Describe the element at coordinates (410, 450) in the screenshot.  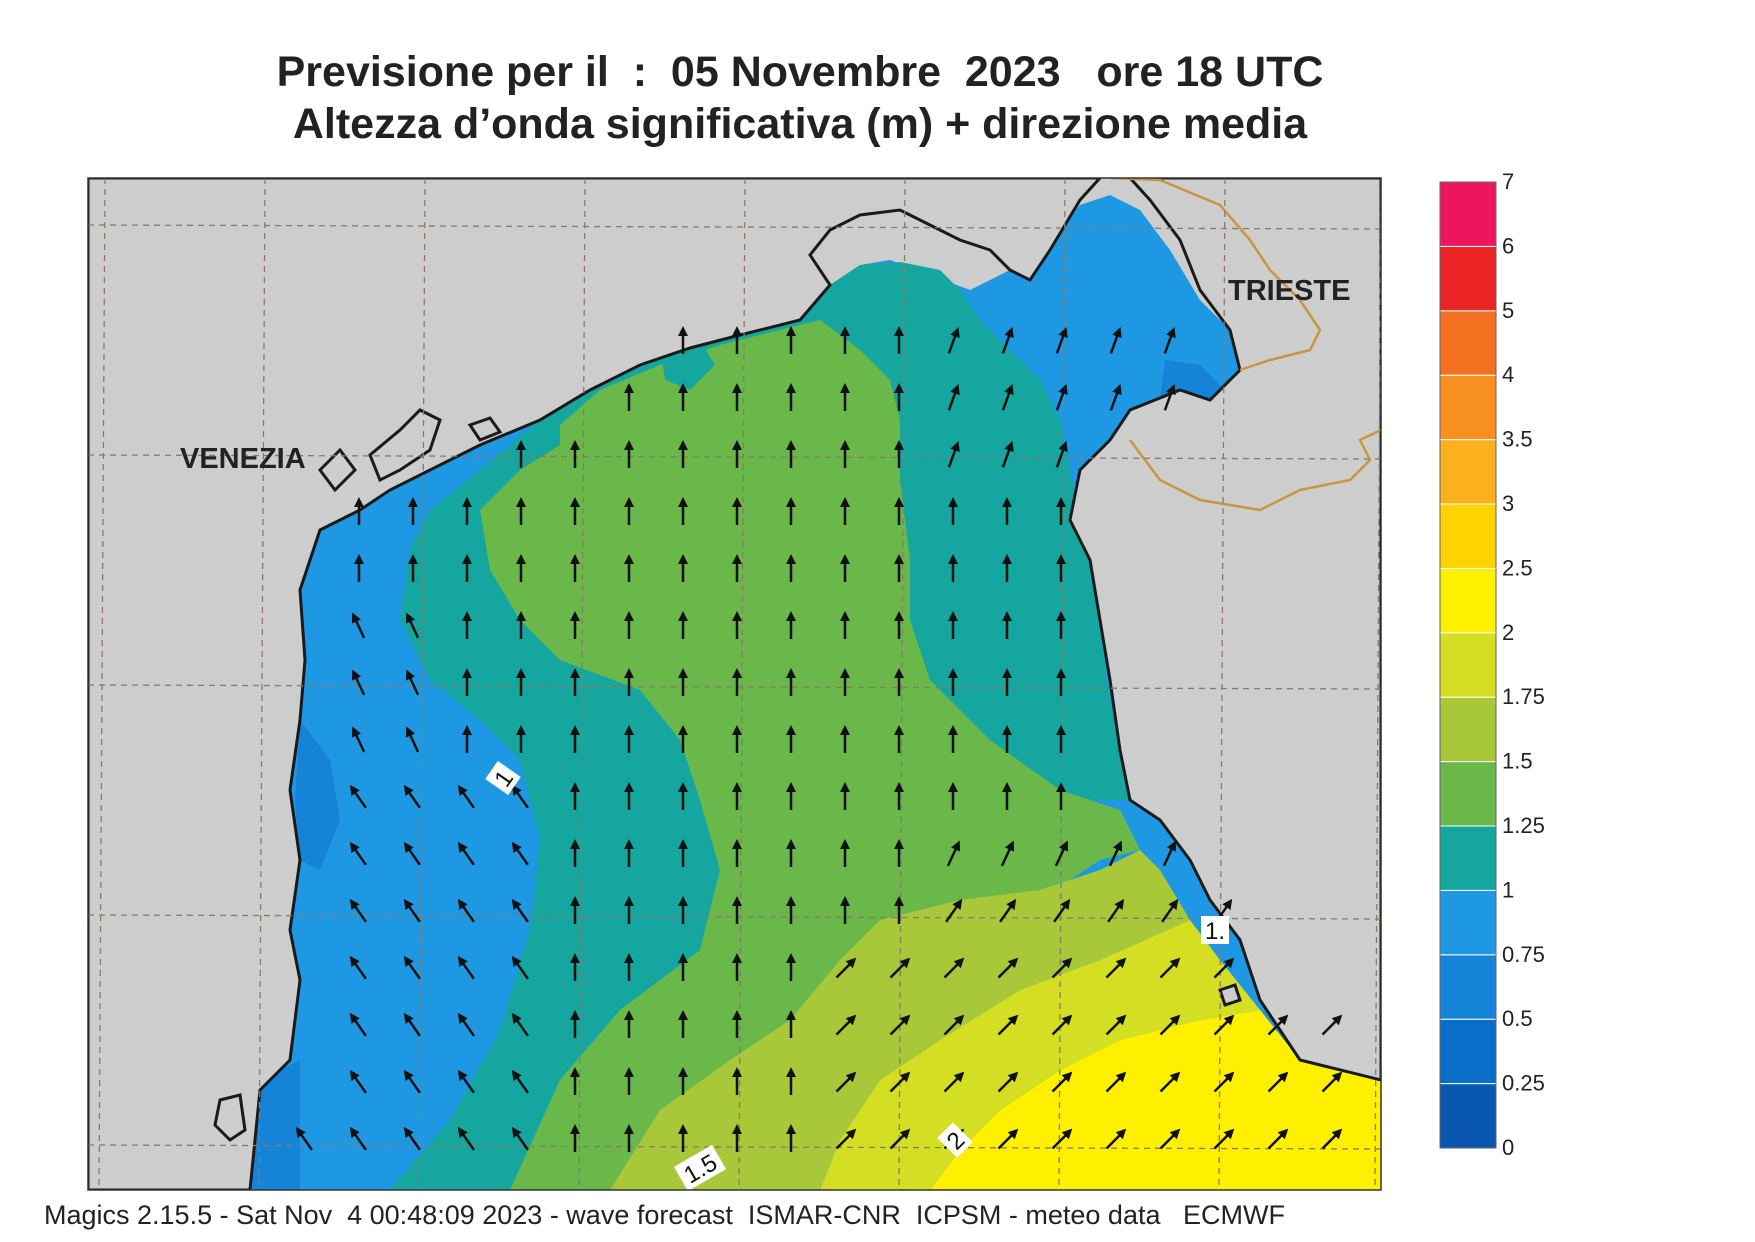
I see `lagoon-islands` at that location.